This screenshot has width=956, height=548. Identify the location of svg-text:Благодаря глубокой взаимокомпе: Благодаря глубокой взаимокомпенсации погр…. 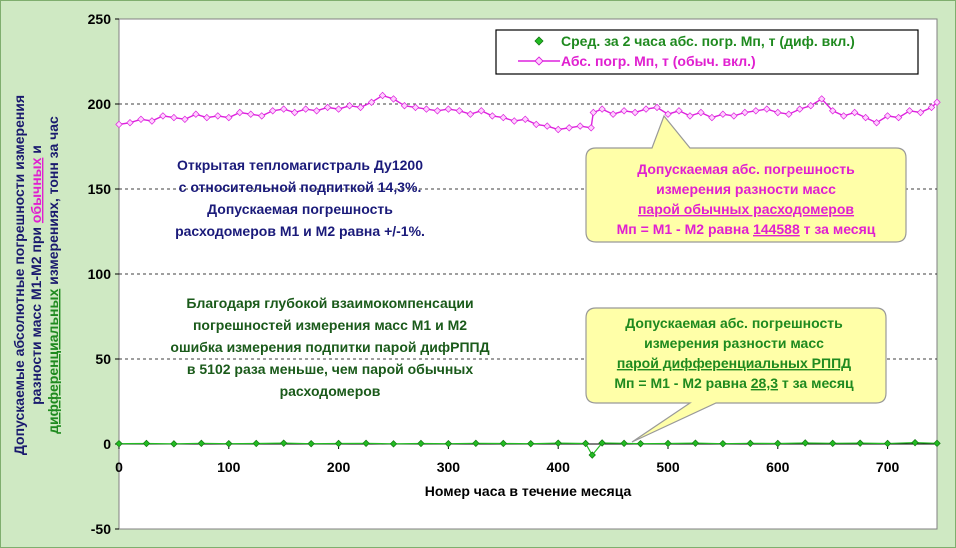
(329, 347).